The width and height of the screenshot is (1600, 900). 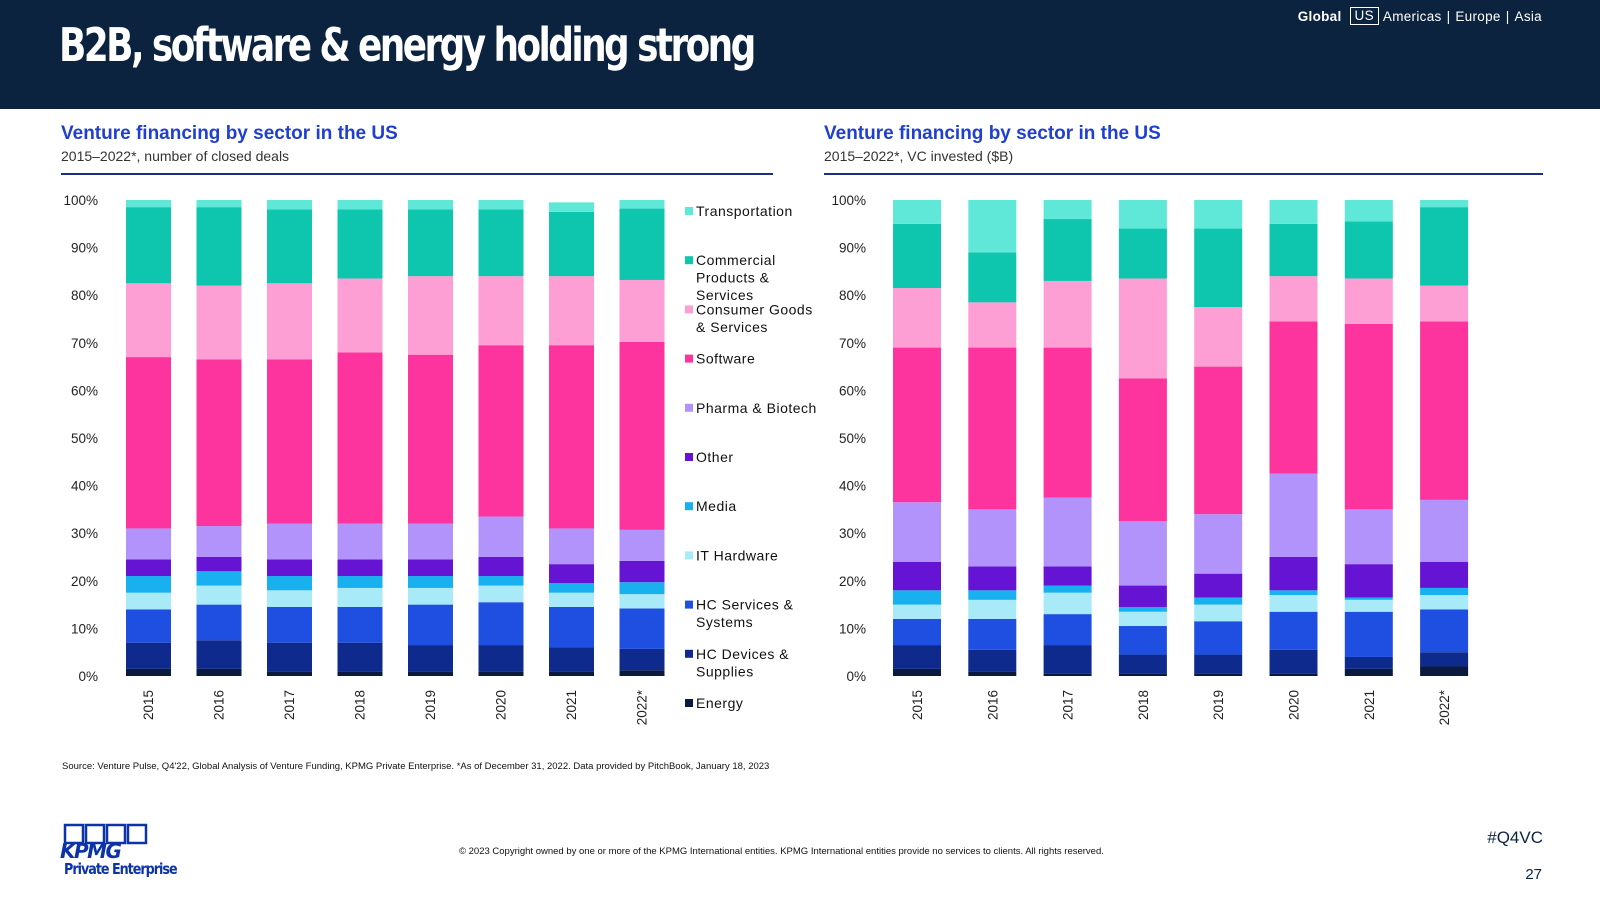 I want to click on nav-americas: Americas, so click(x=1412, y=16).